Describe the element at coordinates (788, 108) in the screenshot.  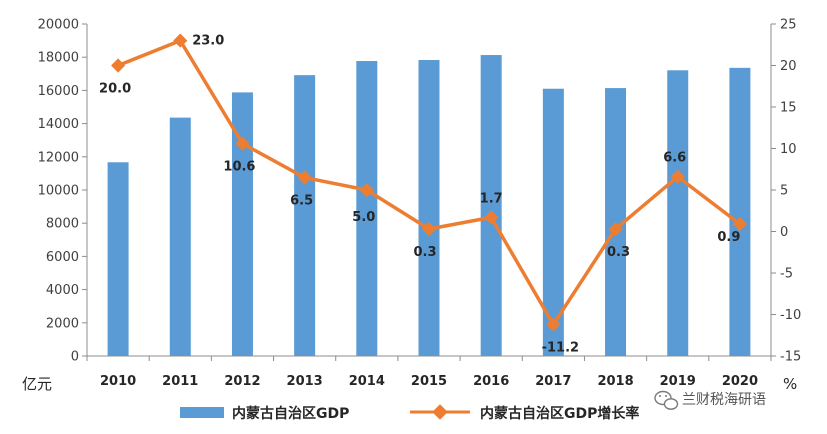
I see `right-tick-label: 15` at that location.